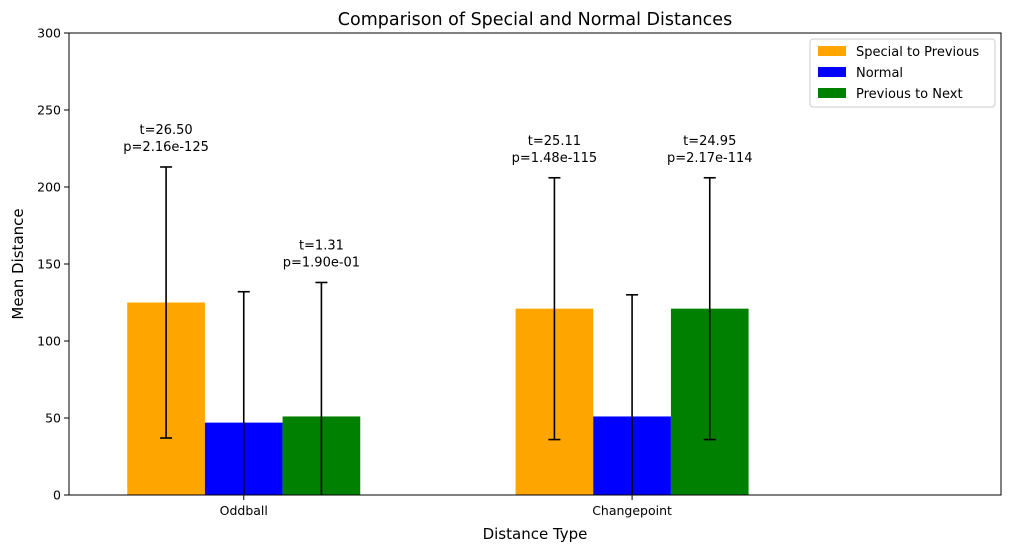 The image size is (1009, 552). I want to click on annotation-p-value: p=2.16e-125, so click(166, 147).